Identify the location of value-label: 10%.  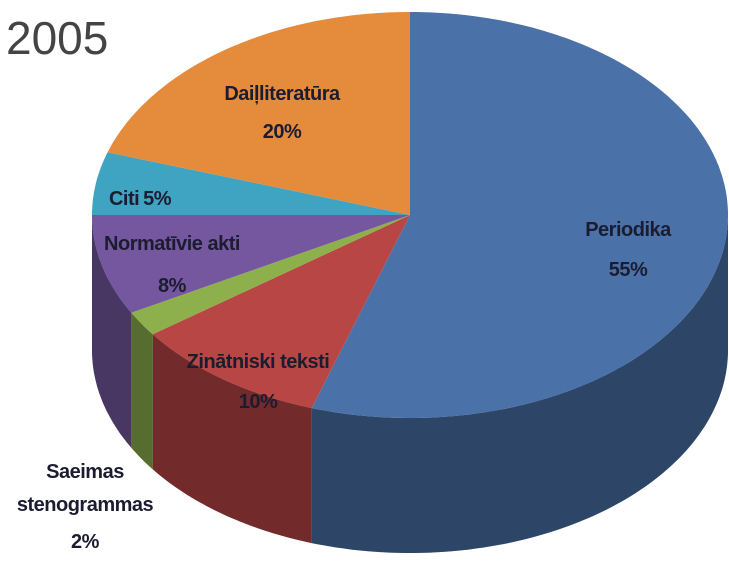
(258, 402).